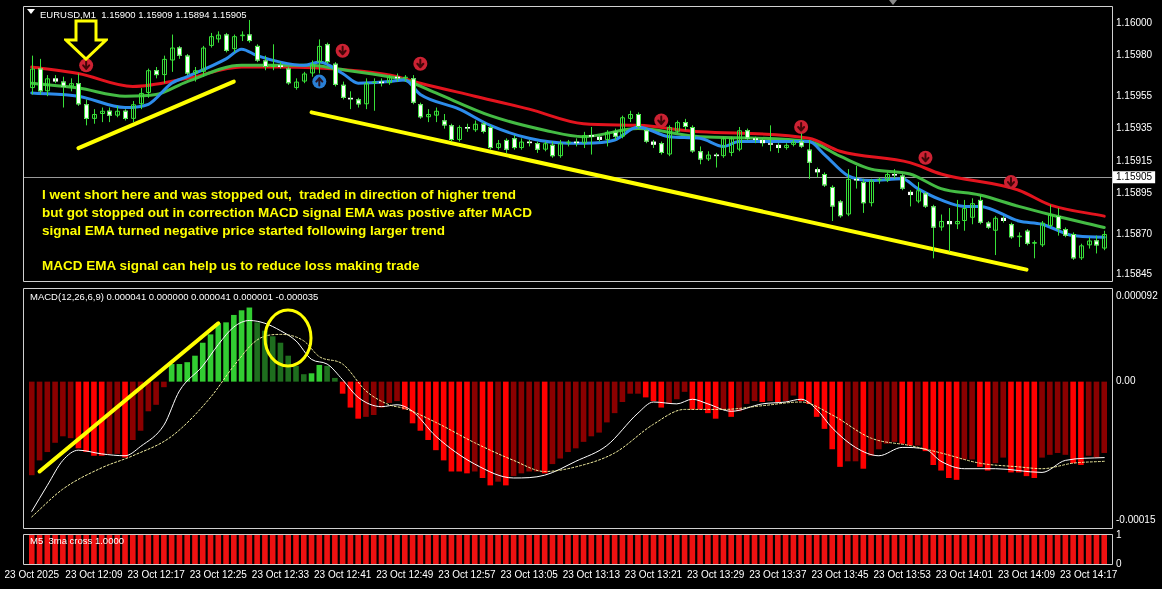 Image resolution: width=1162 pixels, height=589 pixels. Describe the element at coordinates (1119, 563) in the screenshot. I see `y-tick-label: 0` at that location.